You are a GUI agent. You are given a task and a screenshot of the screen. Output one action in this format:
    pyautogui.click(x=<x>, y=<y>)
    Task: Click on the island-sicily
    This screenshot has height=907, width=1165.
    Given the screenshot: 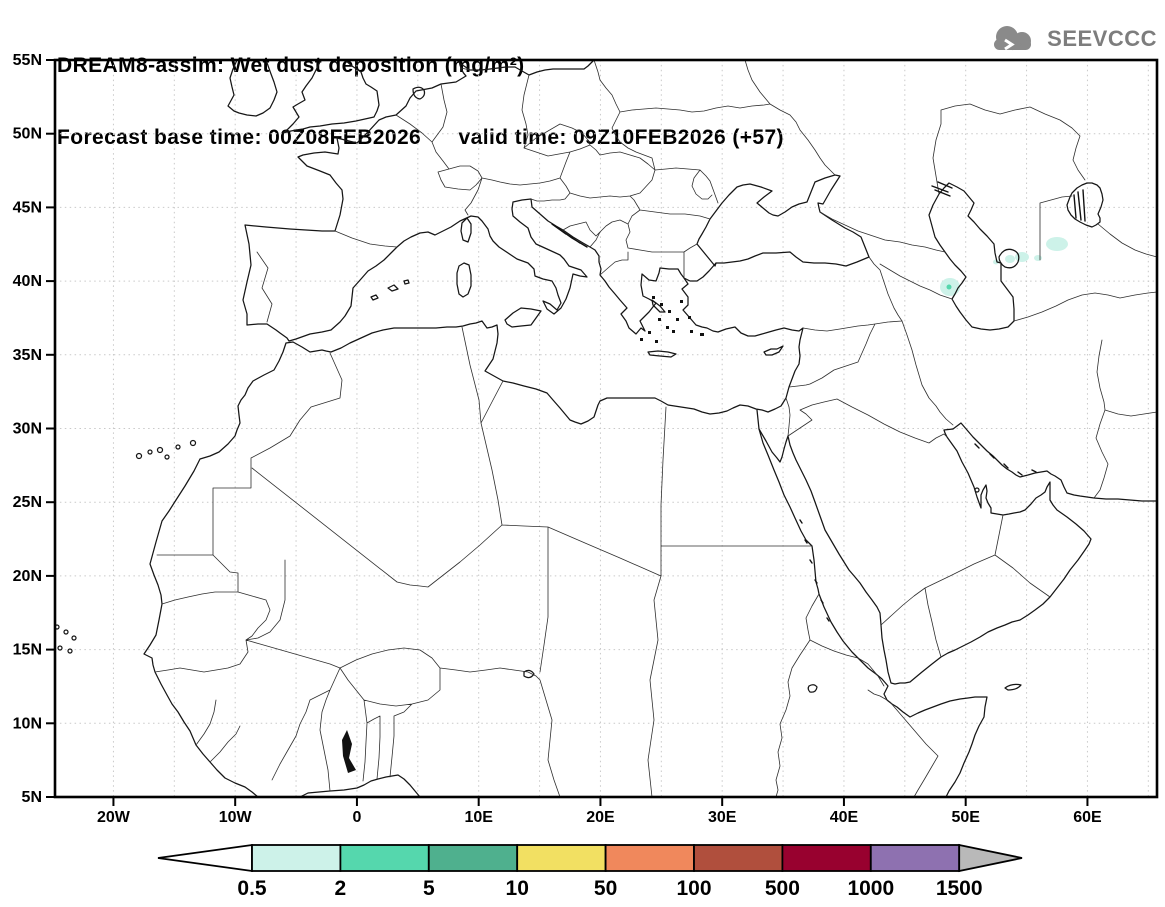 What is the action you would take?
    pyautogui.click(x=523, y=317)
    